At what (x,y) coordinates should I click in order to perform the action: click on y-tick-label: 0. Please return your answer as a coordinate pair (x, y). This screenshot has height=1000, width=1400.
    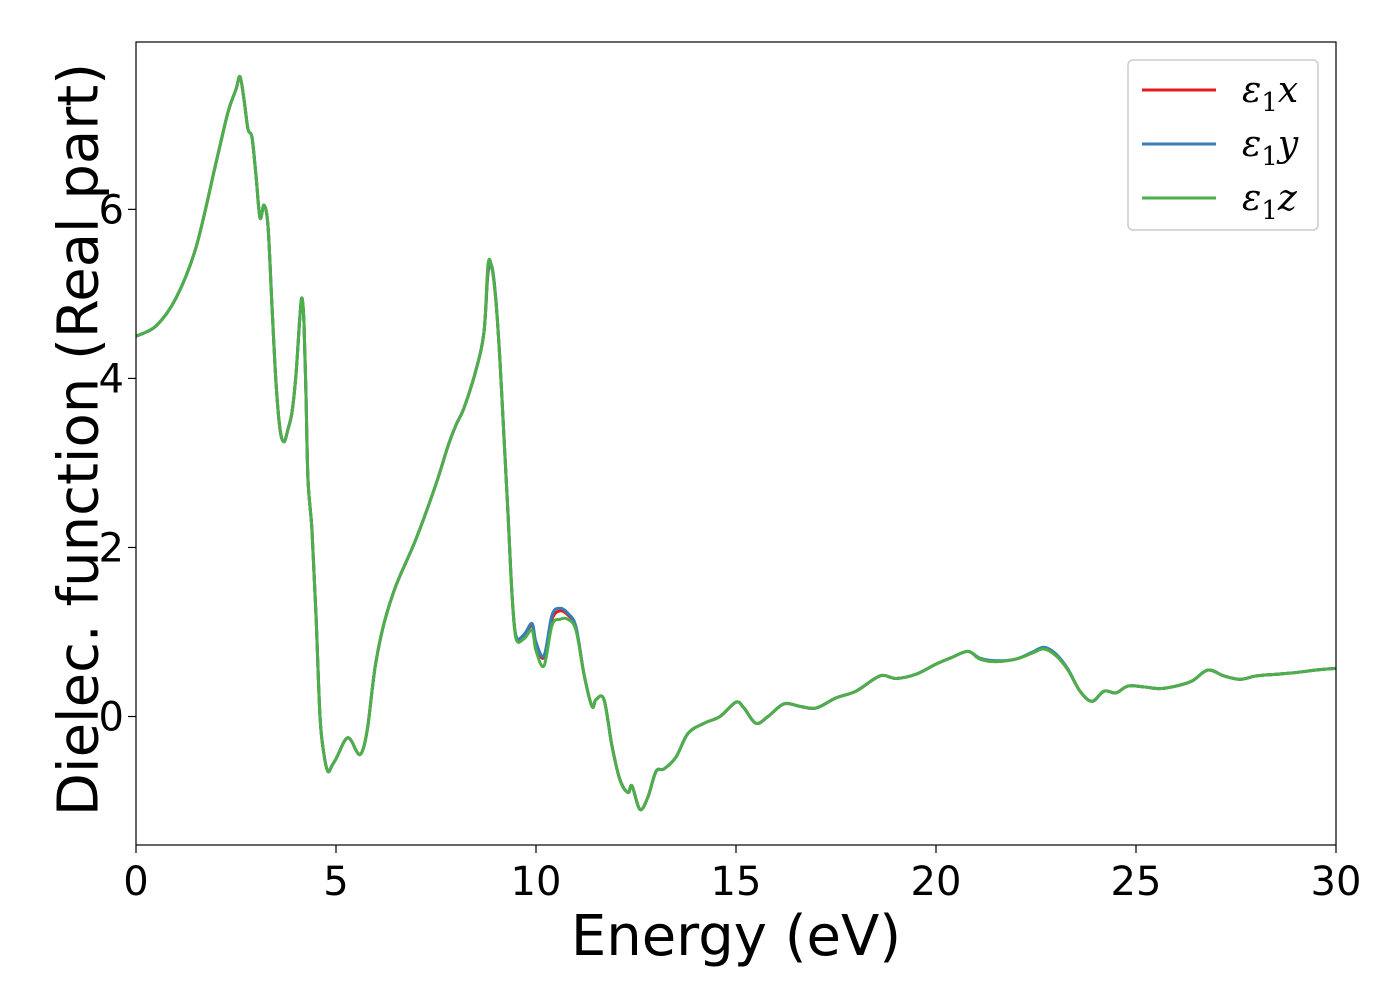
    Looking at the image, I should click on (111, 718).